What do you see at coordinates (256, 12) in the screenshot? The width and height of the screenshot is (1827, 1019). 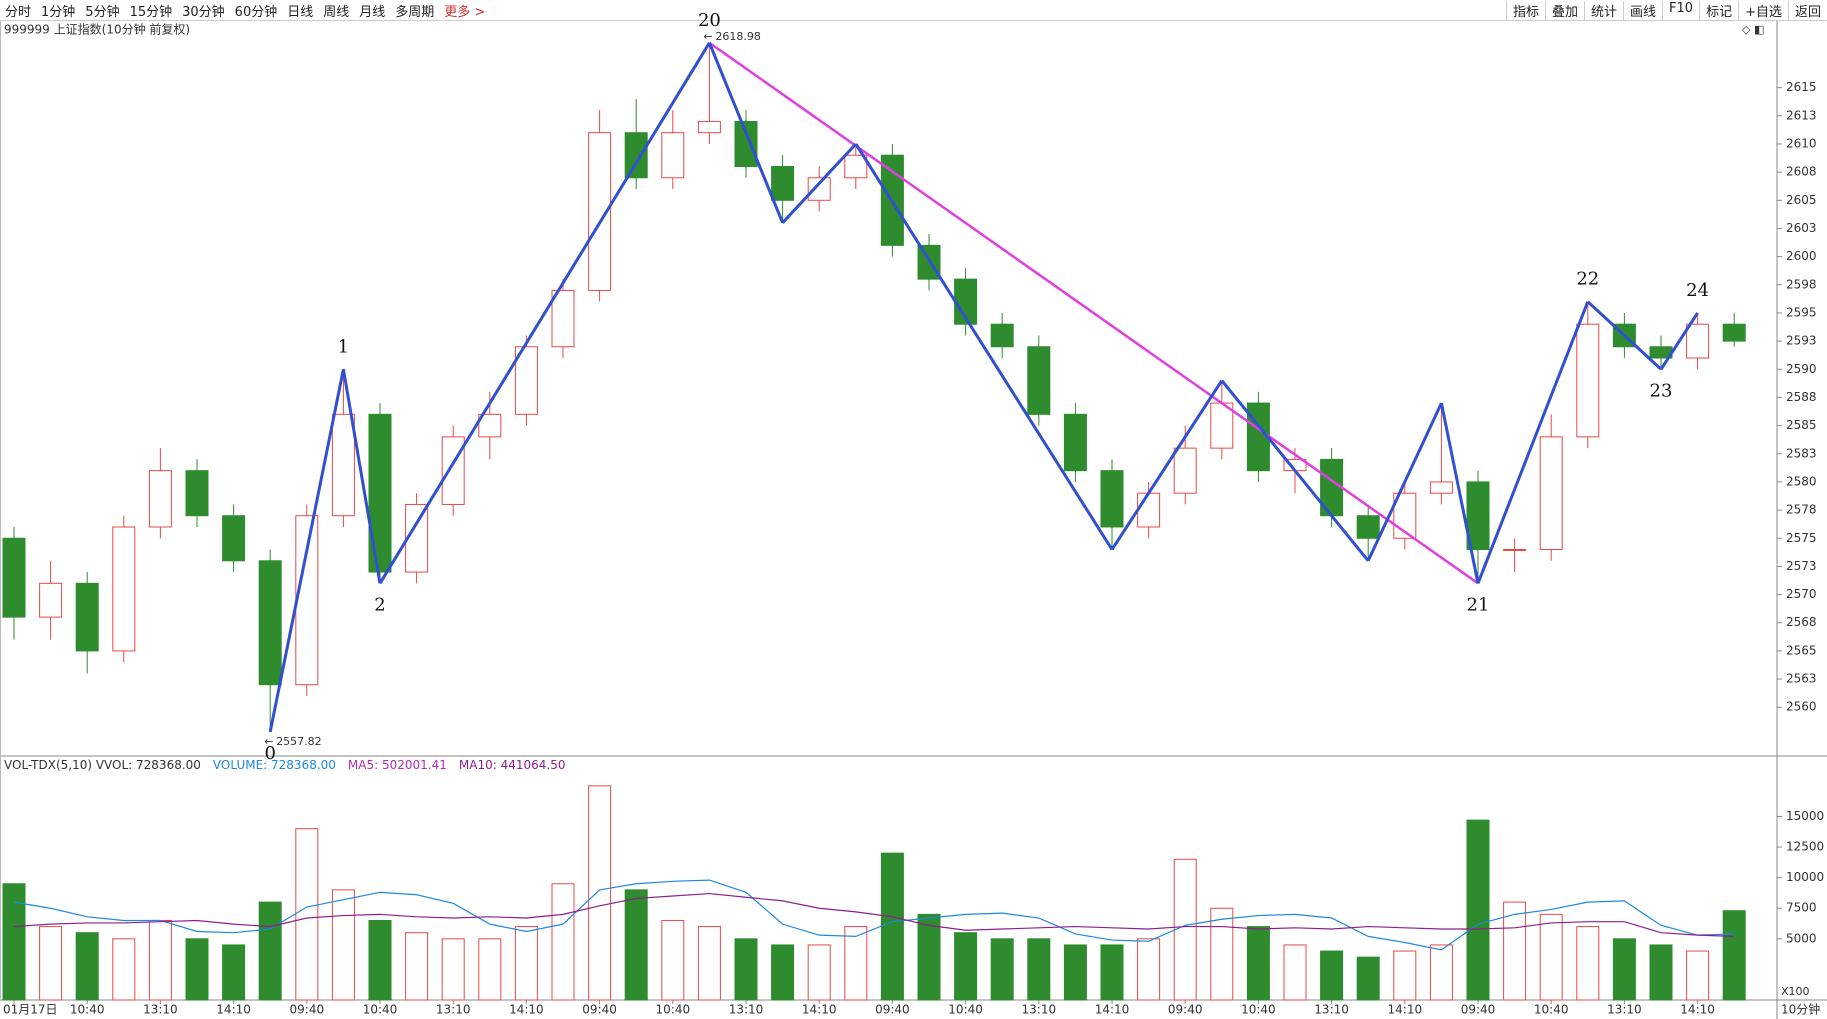 I see `period-button: 60分钟` at bounding box center [256, 12].